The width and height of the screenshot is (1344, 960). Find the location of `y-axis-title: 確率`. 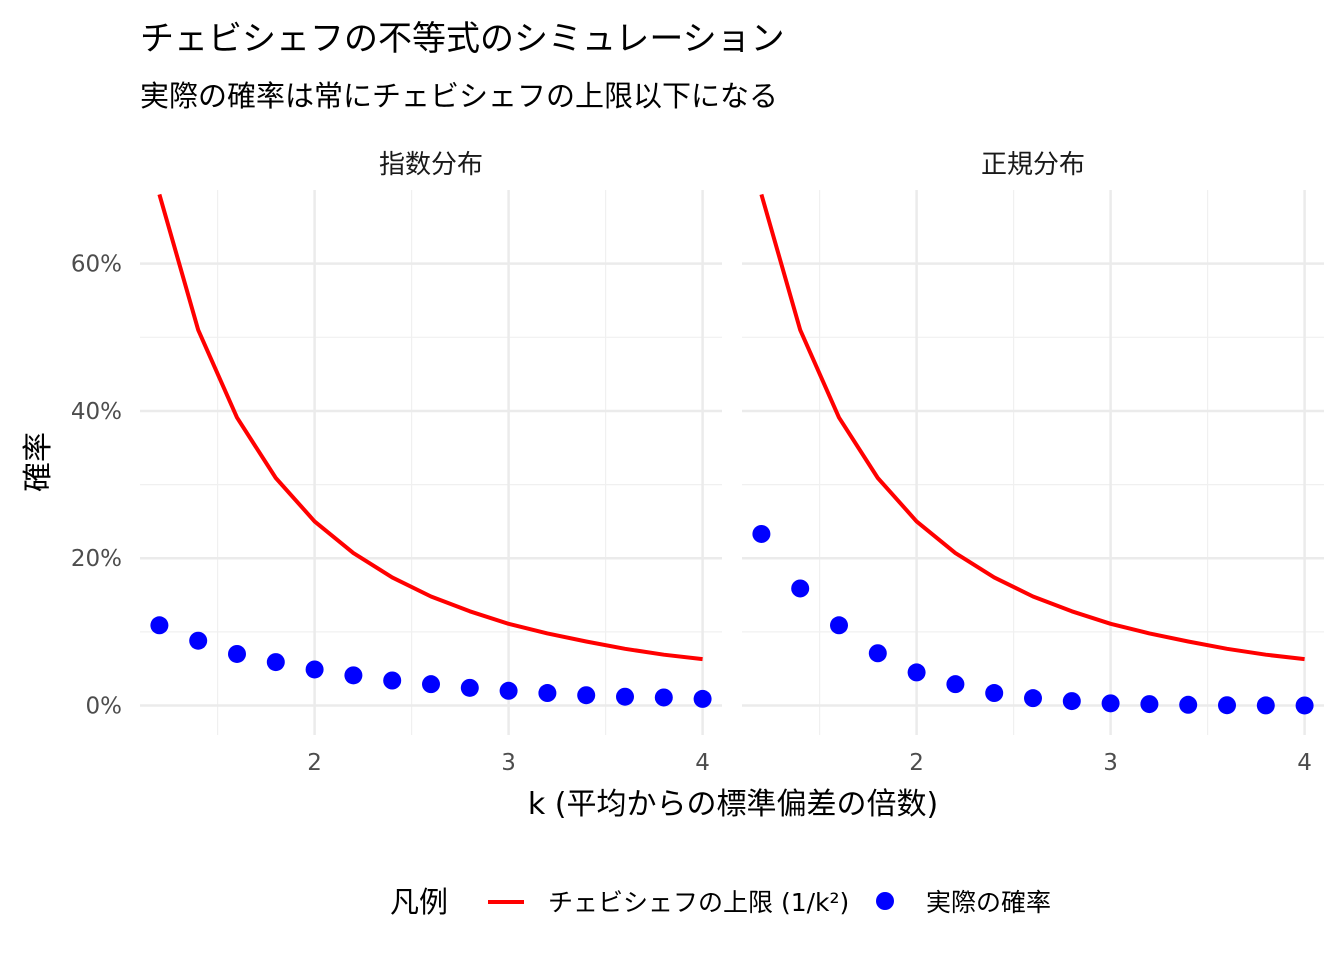

y-axis-title: 確率 is located at coordinates (38, 462).